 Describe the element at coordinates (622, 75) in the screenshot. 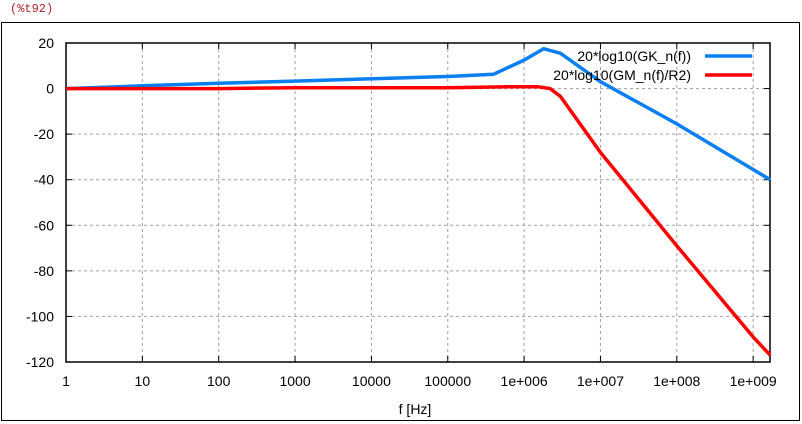

I see `legend-label: 20*log10(GM_n(f)/R2)` at that location.